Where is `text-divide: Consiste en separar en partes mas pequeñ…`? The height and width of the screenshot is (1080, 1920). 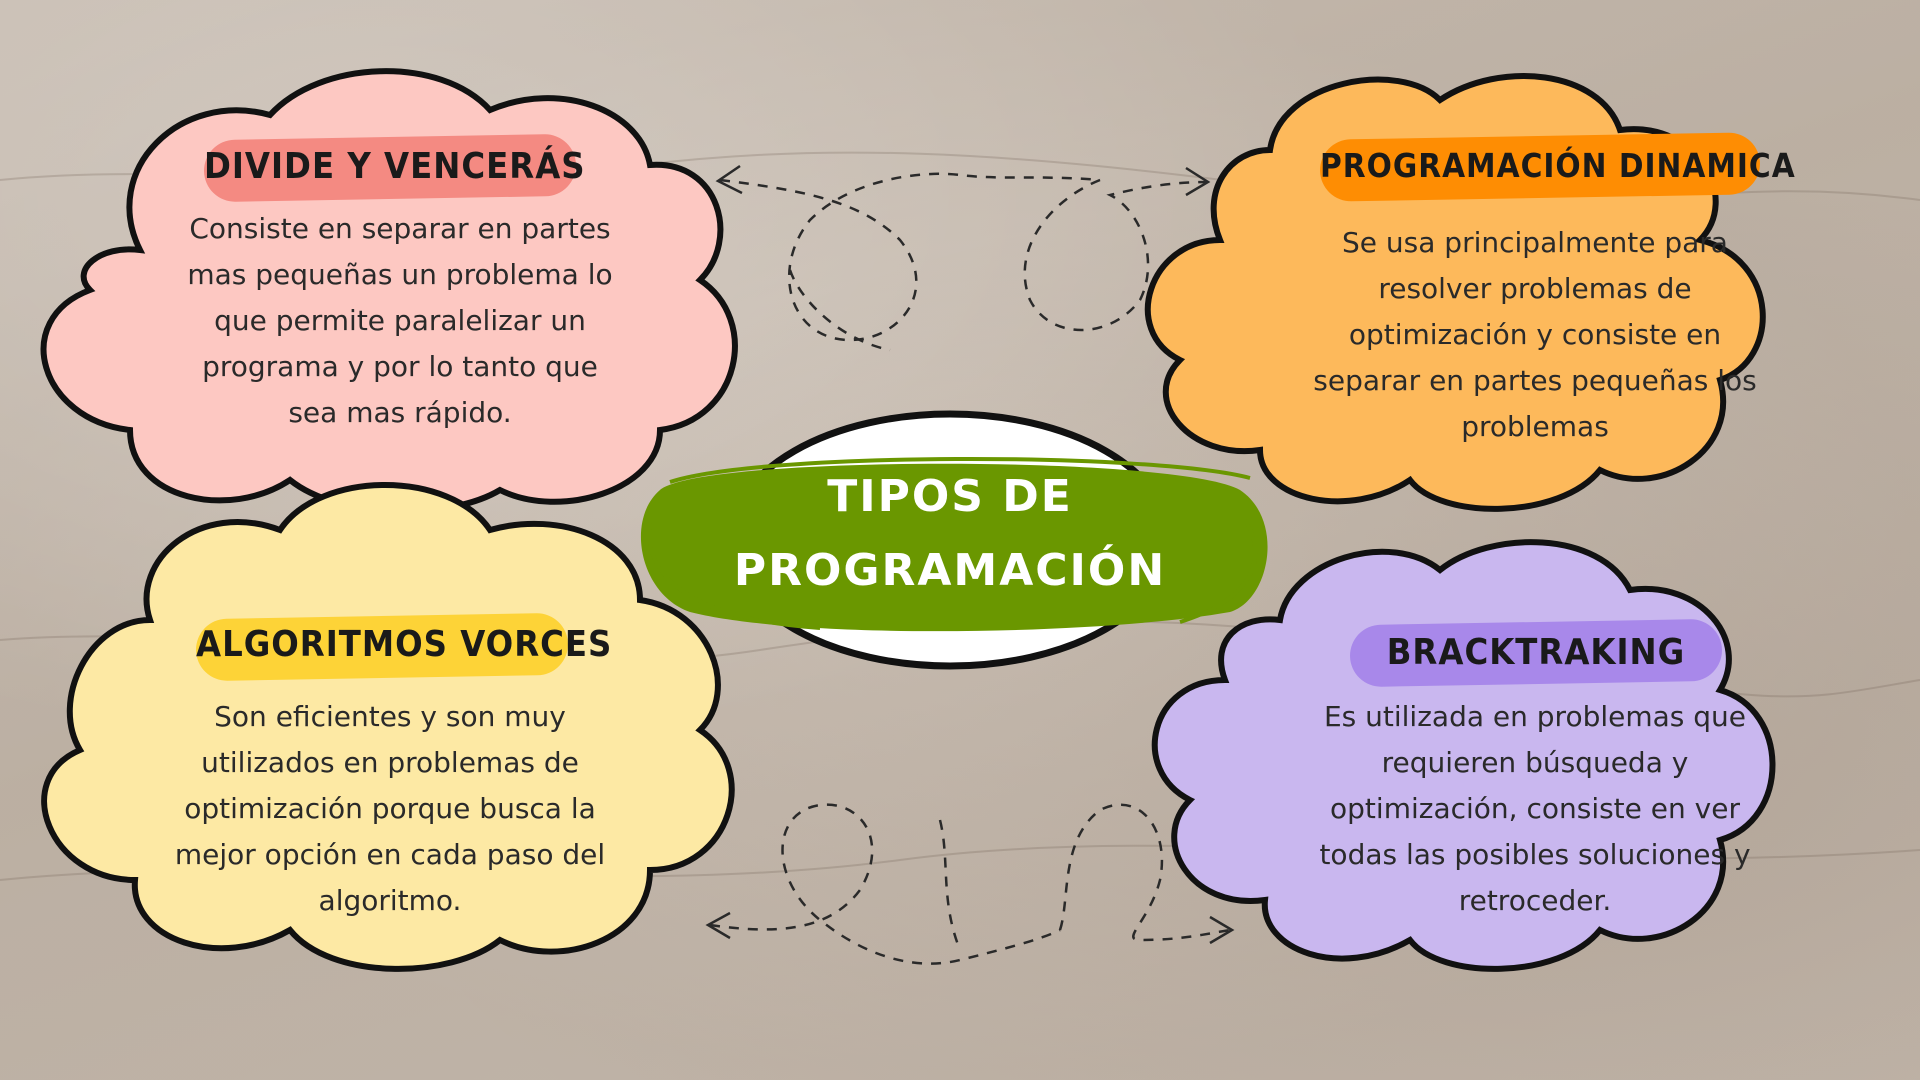 text-divide: Consiste en separar en partes mas pequeñ… is located at coordinates (400, 320).